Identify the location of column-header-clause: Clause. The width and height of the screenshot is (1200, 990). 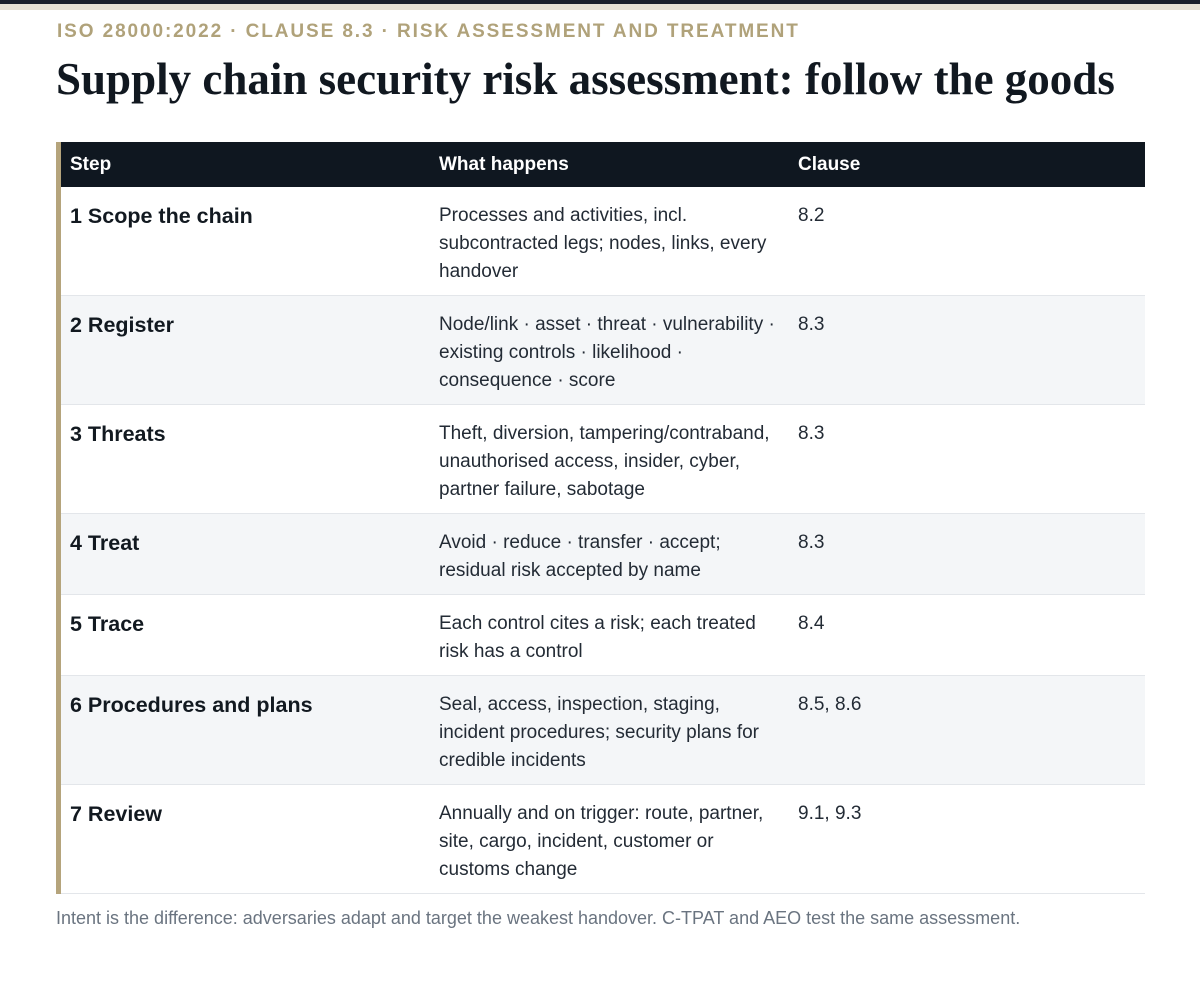
(829, 164).